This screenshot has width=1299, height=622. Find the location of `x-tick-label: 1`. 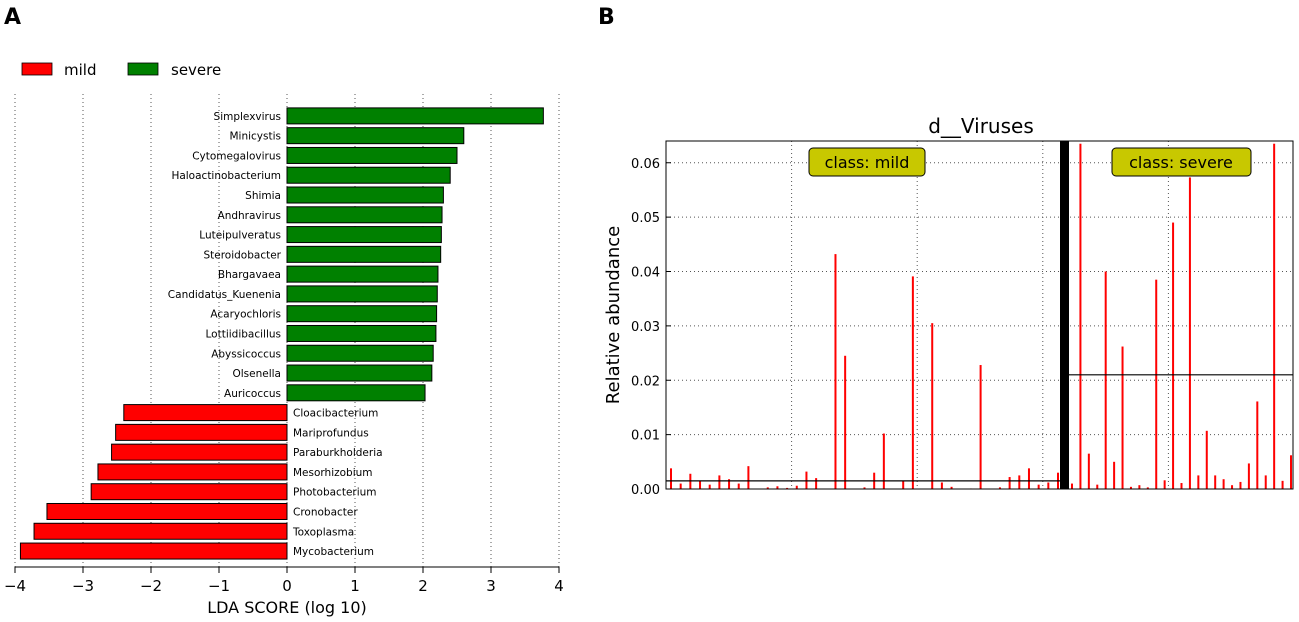

x-tick-label: 1 is located at coordinates (355, 586).